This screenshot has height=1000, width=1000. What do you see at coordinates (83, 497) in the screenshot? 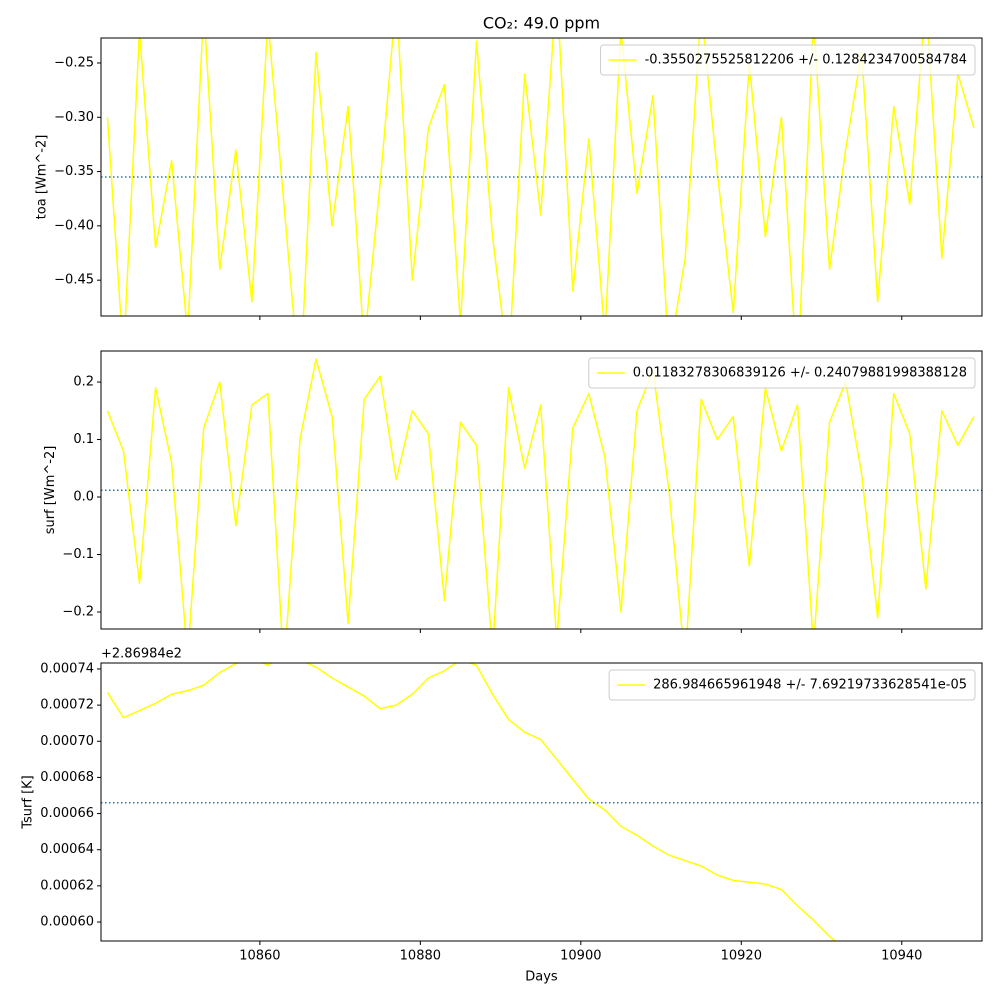
I see `y-tick-label: 0.0` at bounding box center [83, 497].